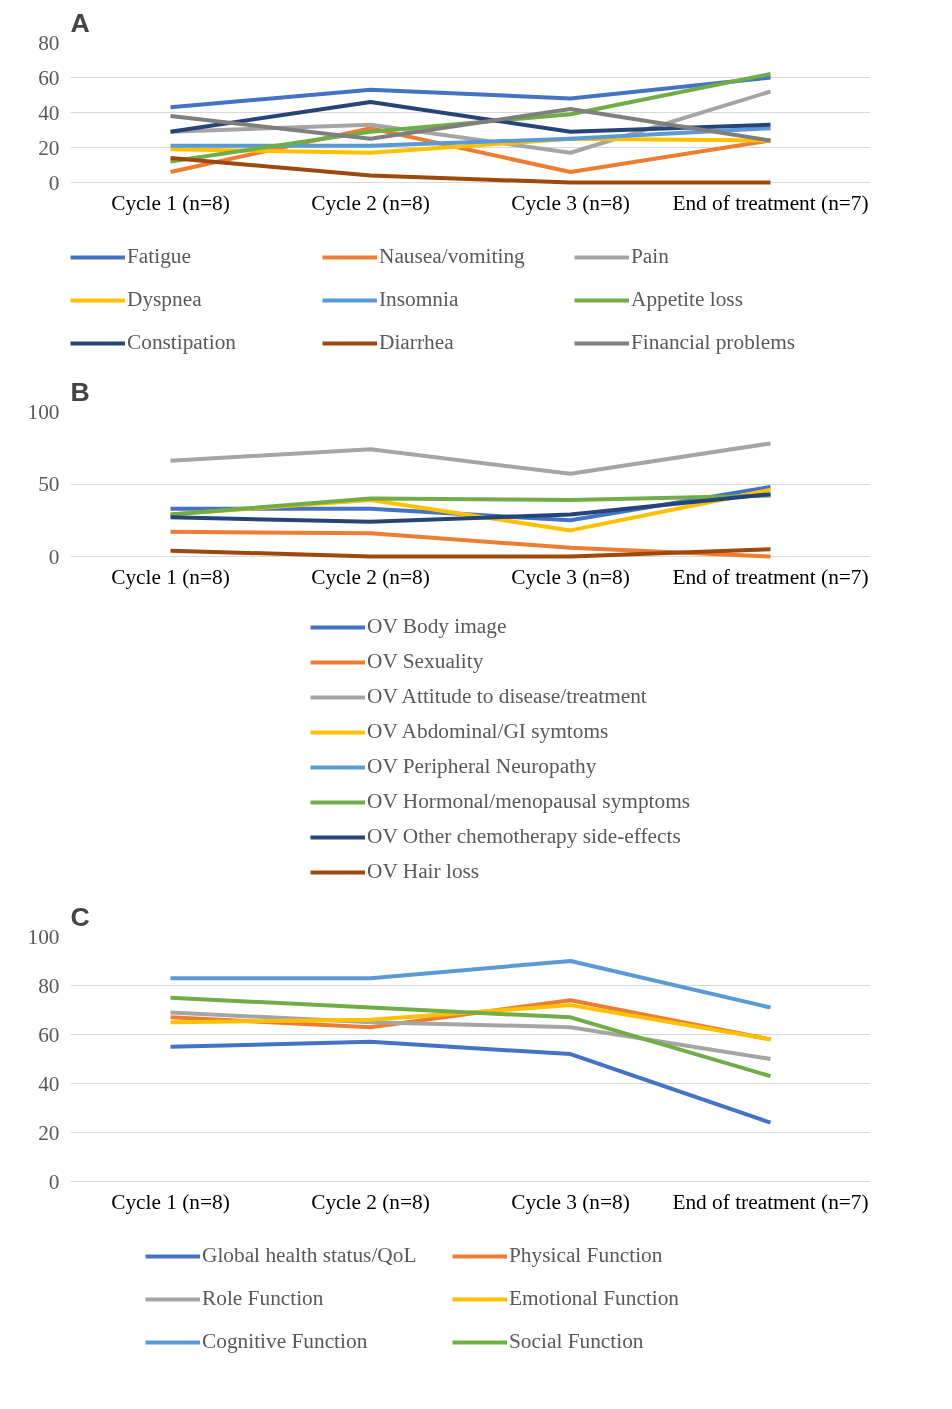 The height and width of the screenshot is (1409, 952). Describe the element at coordinates (80, 916) in the screenshot. I see `chart-title: C` at that location.